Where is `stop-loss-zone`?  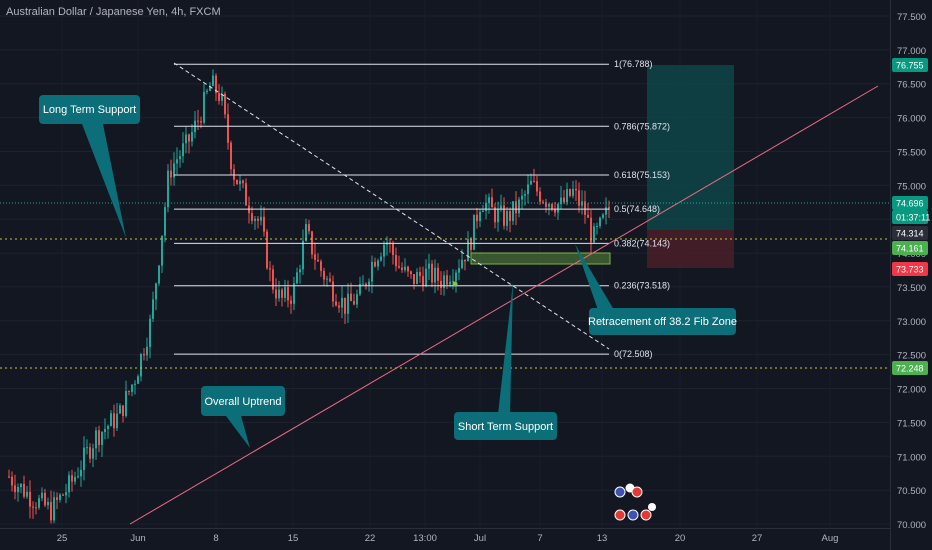
stop-loss-zone is located at coordinates (690, 249).